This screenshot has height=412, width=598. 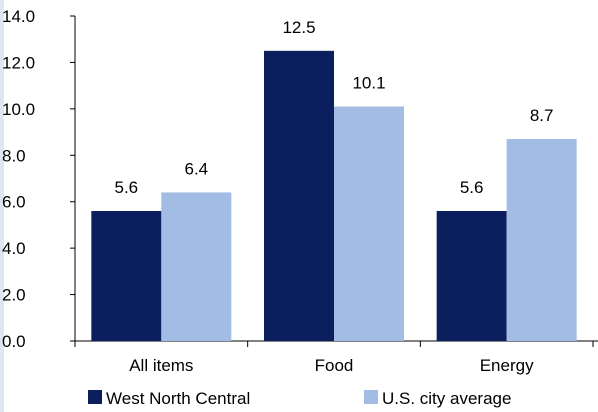 What do you see at coordinates (14, 295) in the screenshot?
I see `y-tick-label: 2.0` at bounding box center [14, 295].